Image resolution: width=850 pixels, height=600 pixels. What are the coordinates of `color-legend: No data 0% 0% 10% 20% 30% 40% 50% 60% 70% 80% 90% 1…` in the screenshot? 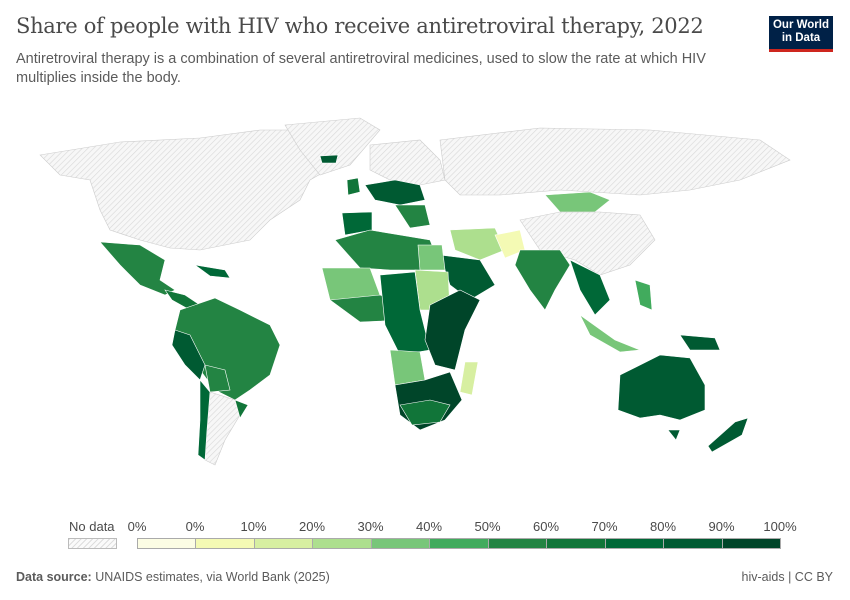 It's located at (425, 535).